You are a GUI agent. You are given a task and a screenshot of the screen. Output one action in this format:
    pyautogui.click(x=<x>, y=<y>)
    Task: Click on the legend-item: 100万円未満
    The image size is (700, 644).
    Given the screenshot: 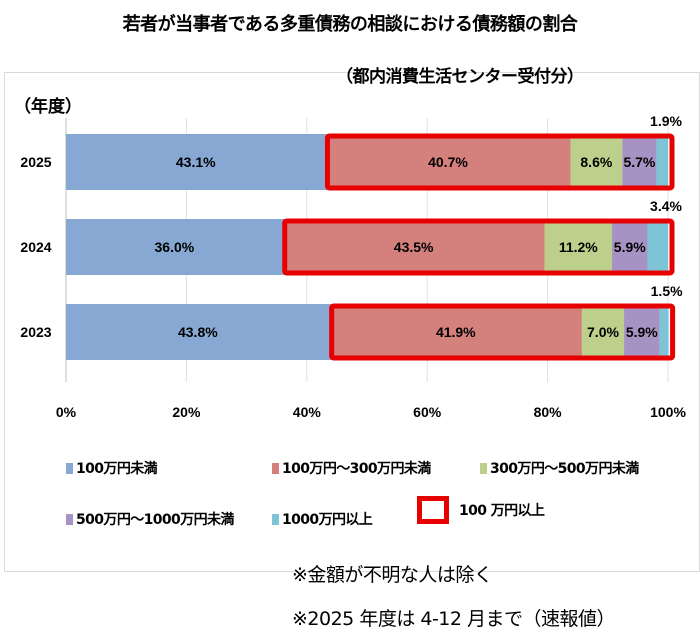 What is the action you would take?
    pyautogui.click(x=112, y=468)
    